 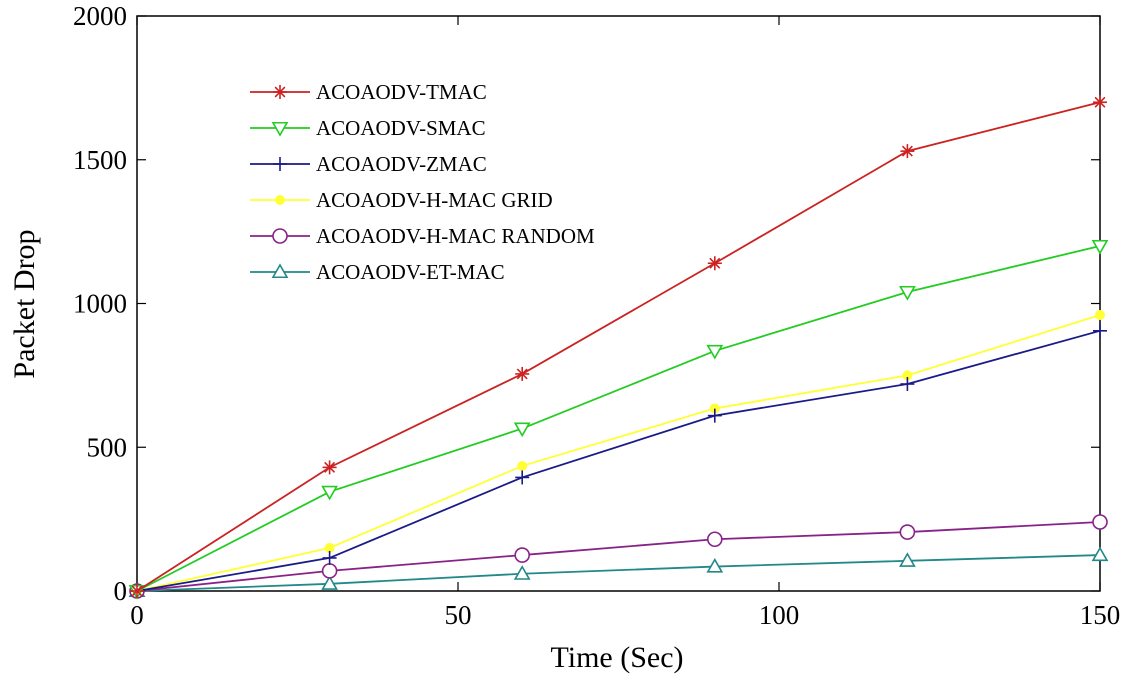 What do you see at coordinates (401, 128) in the screenshot?
I see `legend-label: ACOAODV-SMAC` at bounding box center [401, 128].